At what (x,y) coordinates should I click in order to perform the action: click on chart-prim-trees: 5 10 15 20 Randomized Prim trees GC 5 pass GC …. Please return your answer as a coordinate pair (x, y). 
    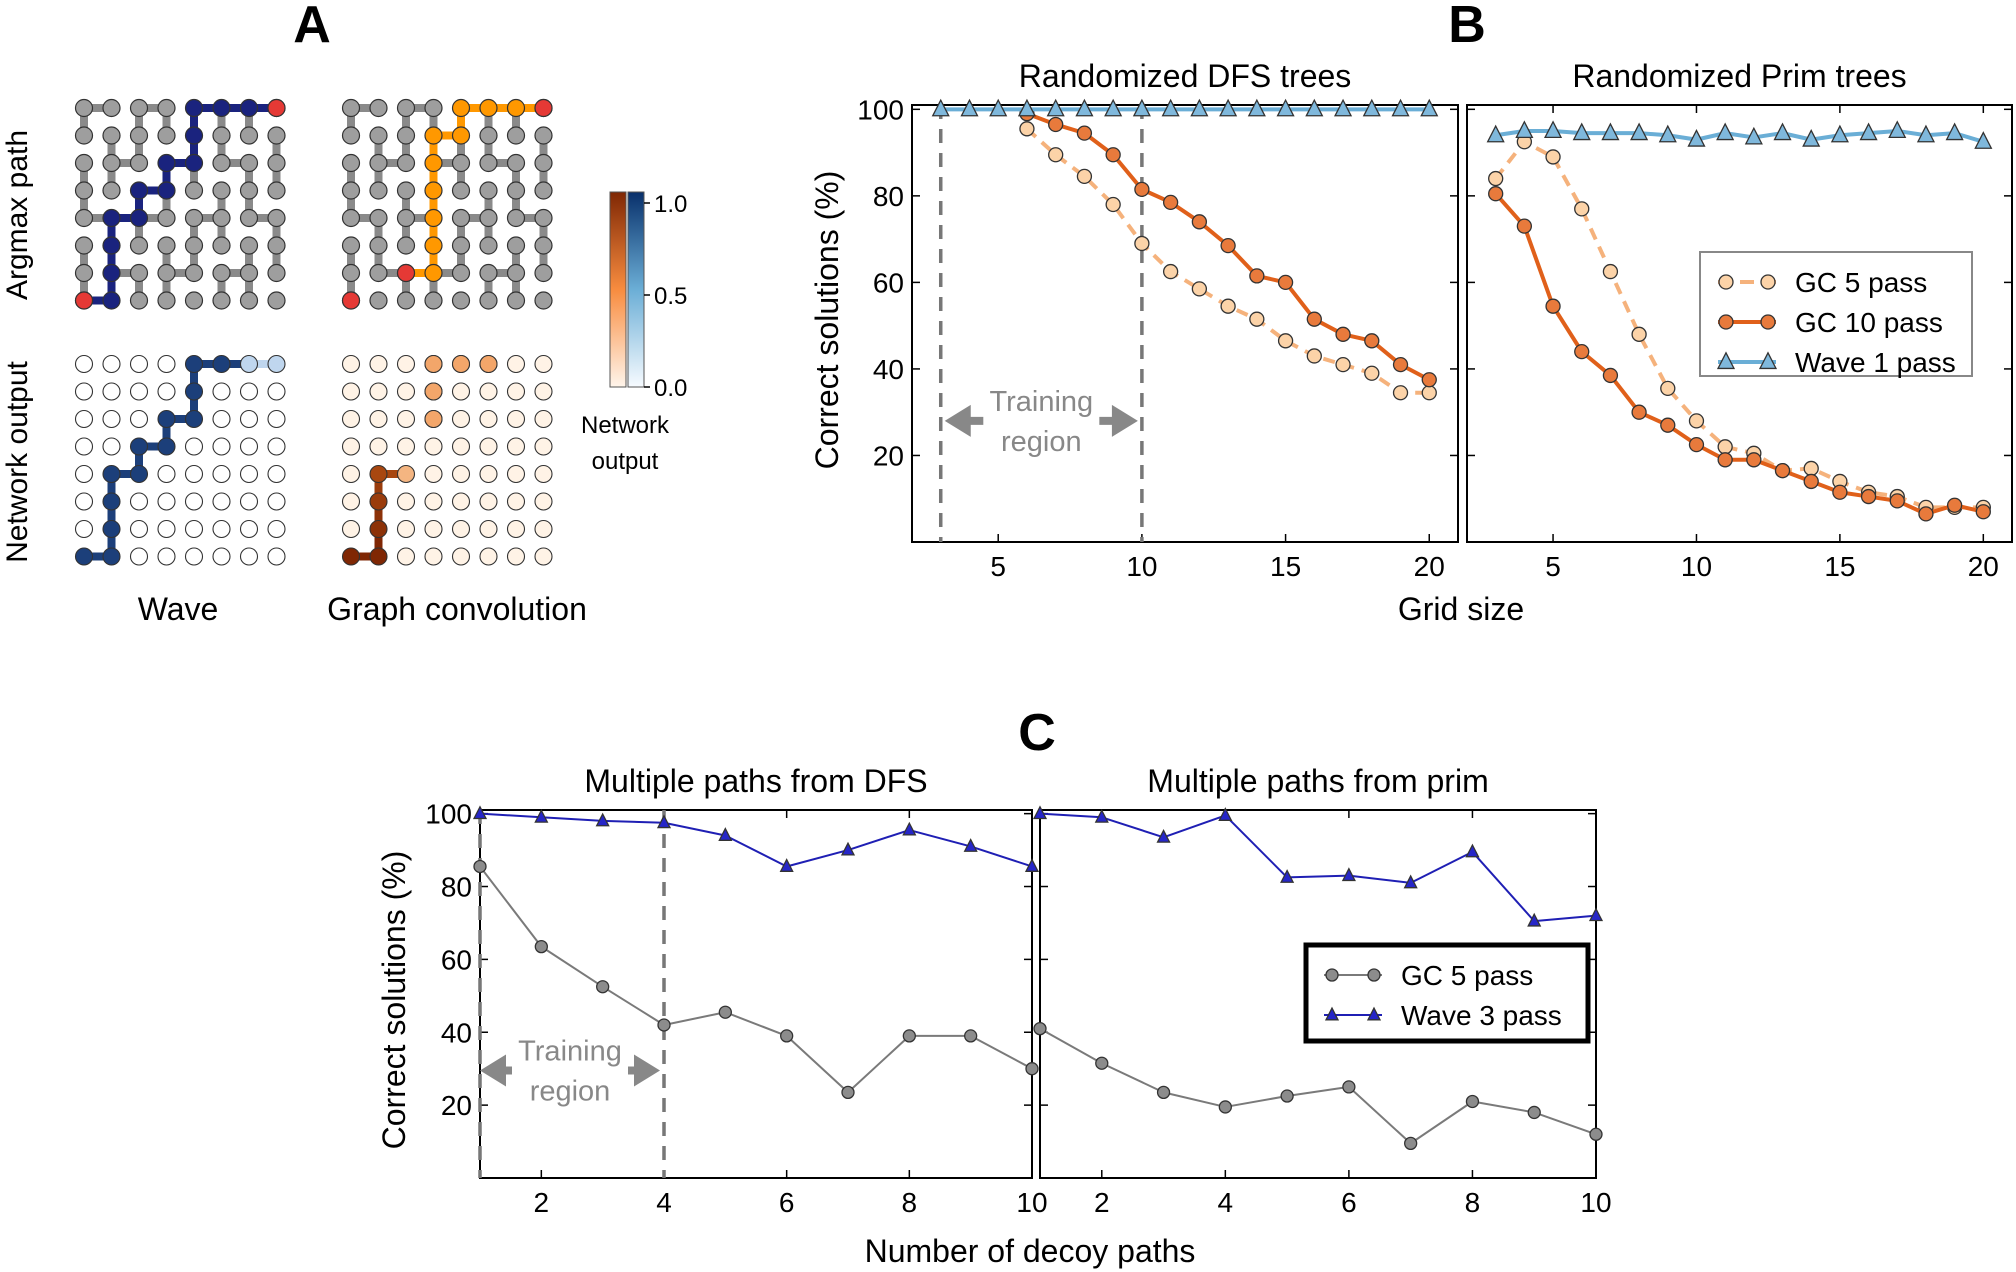
    Looking at the image, I should click on (1739, 320).